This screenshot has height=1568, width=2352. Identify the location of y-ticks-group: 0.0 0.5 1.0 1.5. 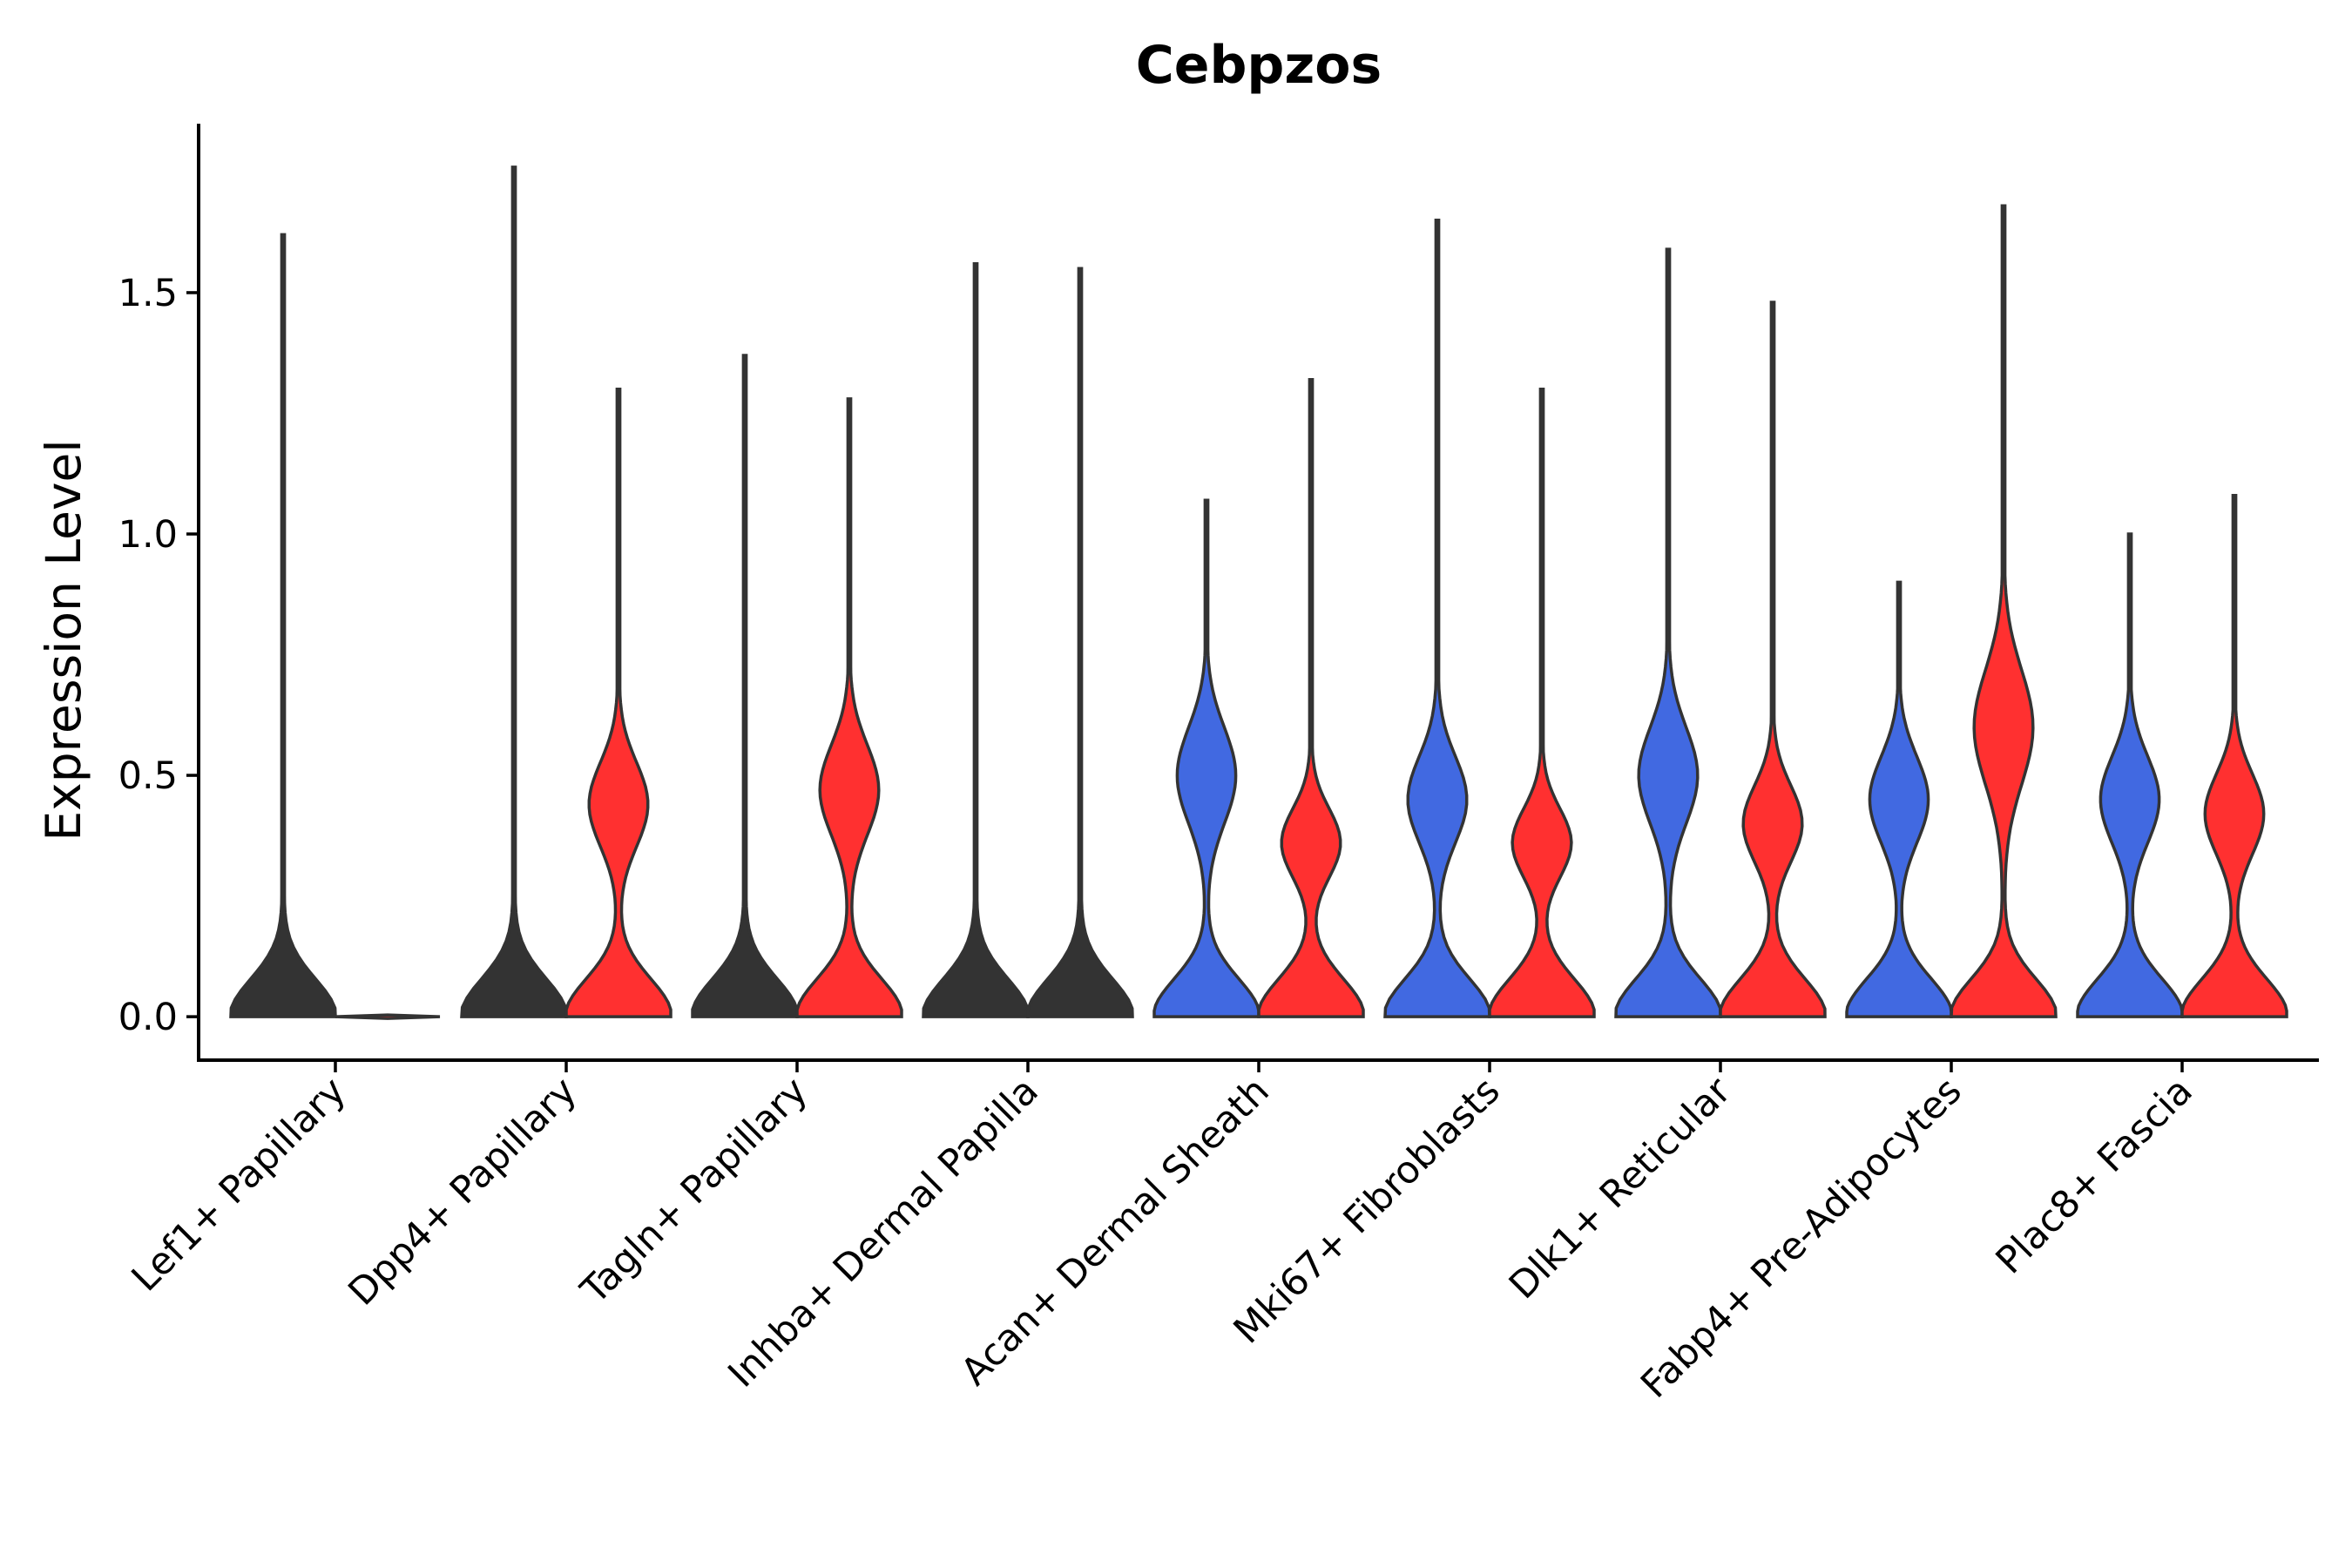
(158, 655).